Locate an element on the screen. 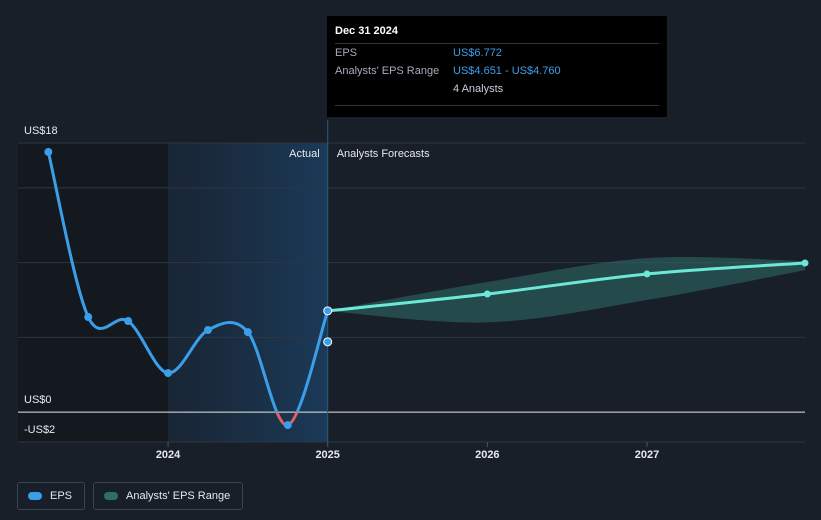  x-tick-label: 2027 is located at coordinates (647, 455).